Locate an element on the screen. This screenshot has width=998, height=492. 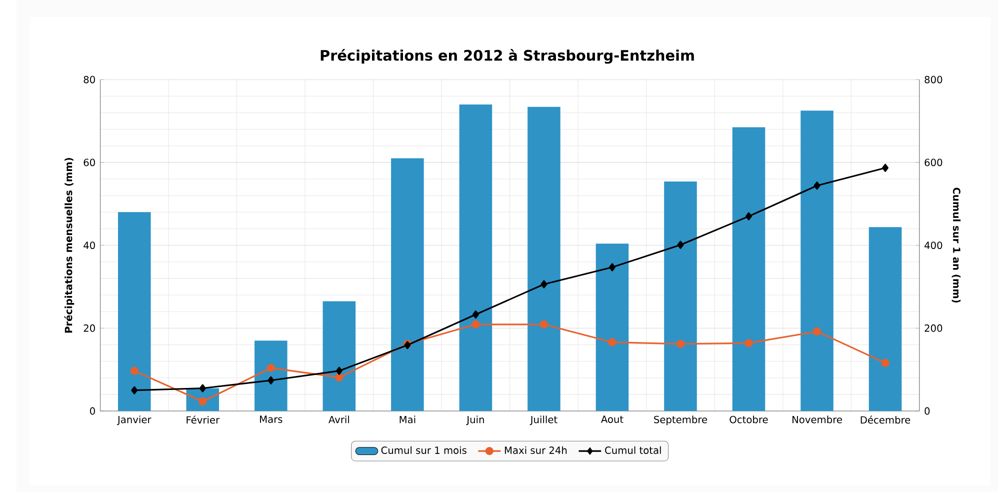
x-tick-label: Mai is located at coordinates (408, 420).